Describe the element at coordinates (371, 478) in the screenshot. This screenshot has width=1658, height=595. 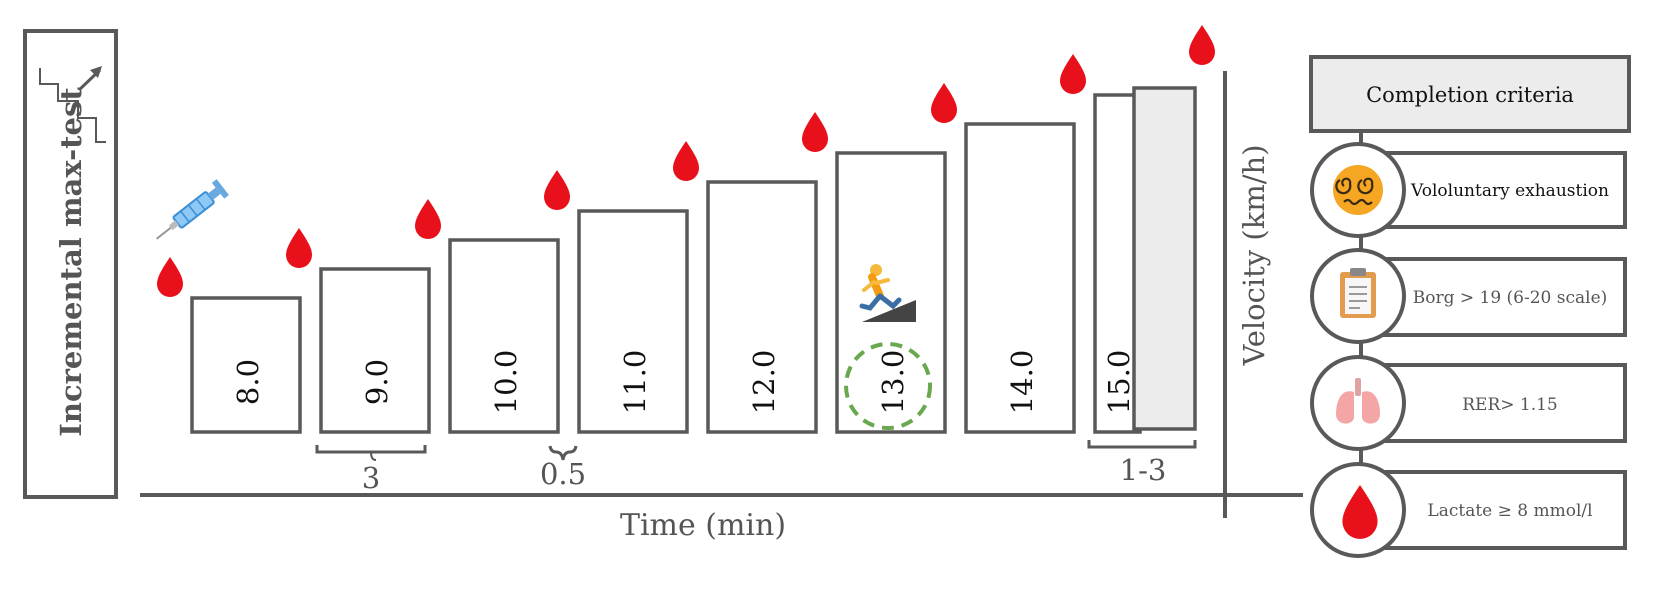
I see `stage-duration-label: 3` at that location.